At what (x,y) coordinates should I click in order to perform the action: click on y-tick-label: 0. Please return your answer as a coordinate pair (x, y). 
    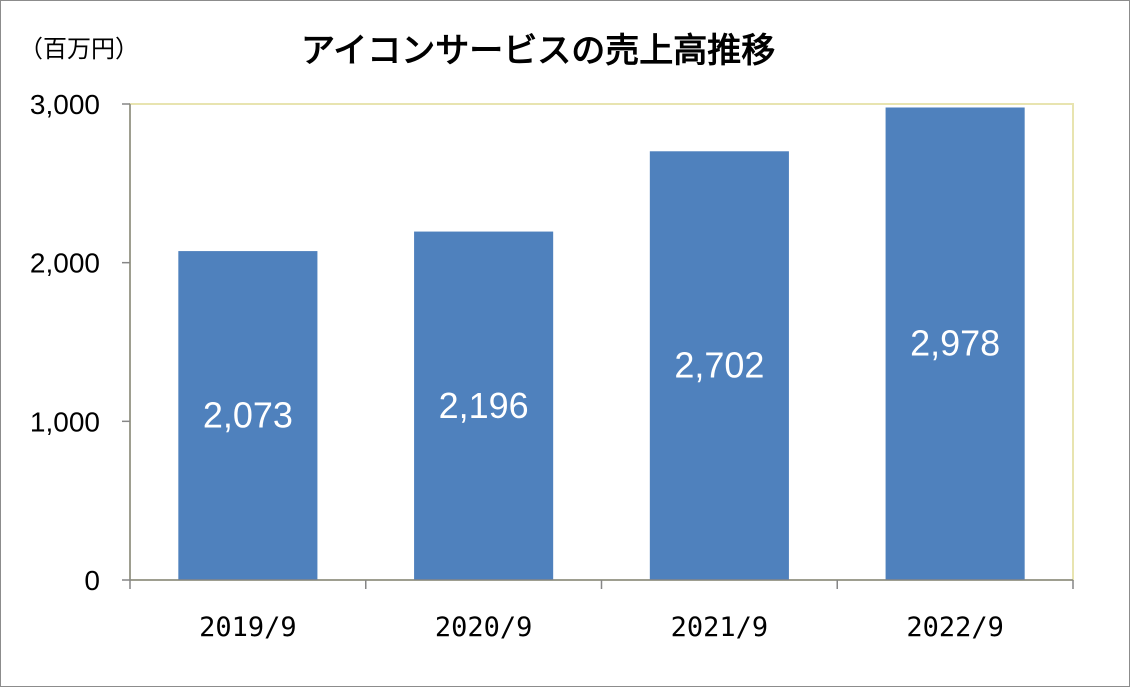
    Looking at the image, I should click on (92, 580).